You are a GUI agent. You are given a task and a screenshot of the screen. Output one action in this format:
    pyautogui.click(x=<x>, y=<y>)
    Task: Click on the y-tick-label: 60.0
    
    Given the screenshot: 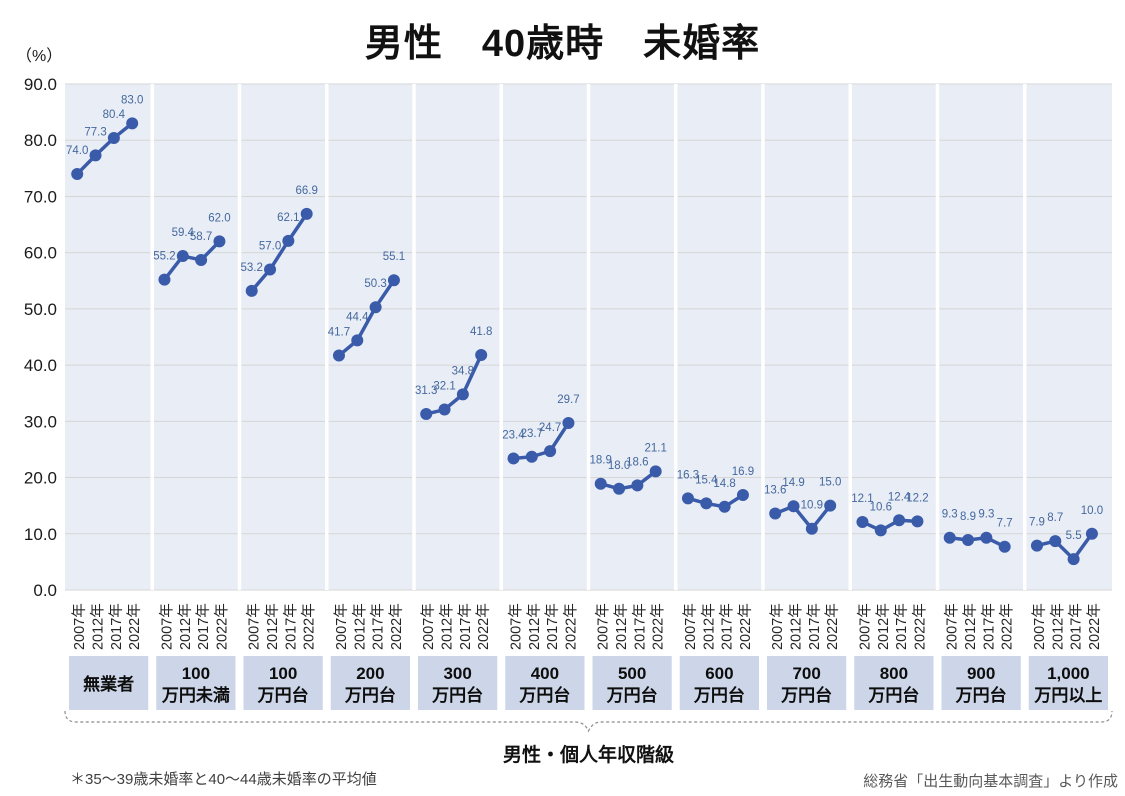 What is the action you would take?
    pyautogui.click(x=40, y=253)
    